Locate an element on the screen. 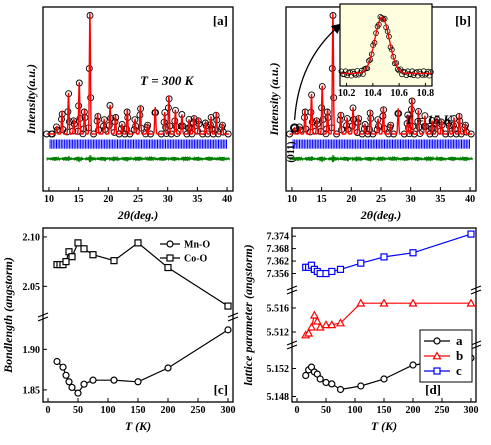  highlight-circle is located at coordinates (295, 128).